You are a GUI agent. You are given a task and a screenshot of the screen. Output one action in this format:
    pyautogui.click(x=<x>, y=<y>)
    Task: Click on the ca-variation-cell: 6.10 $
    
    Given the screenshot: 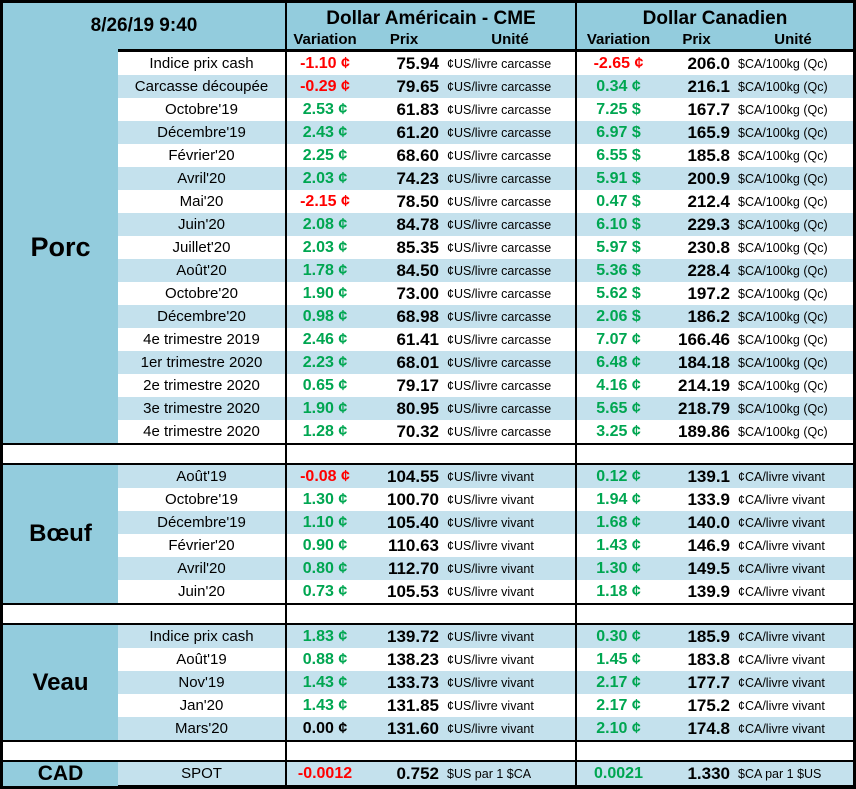 What is the action you would take?
    pyautogui.click(x=618, y=224)
    